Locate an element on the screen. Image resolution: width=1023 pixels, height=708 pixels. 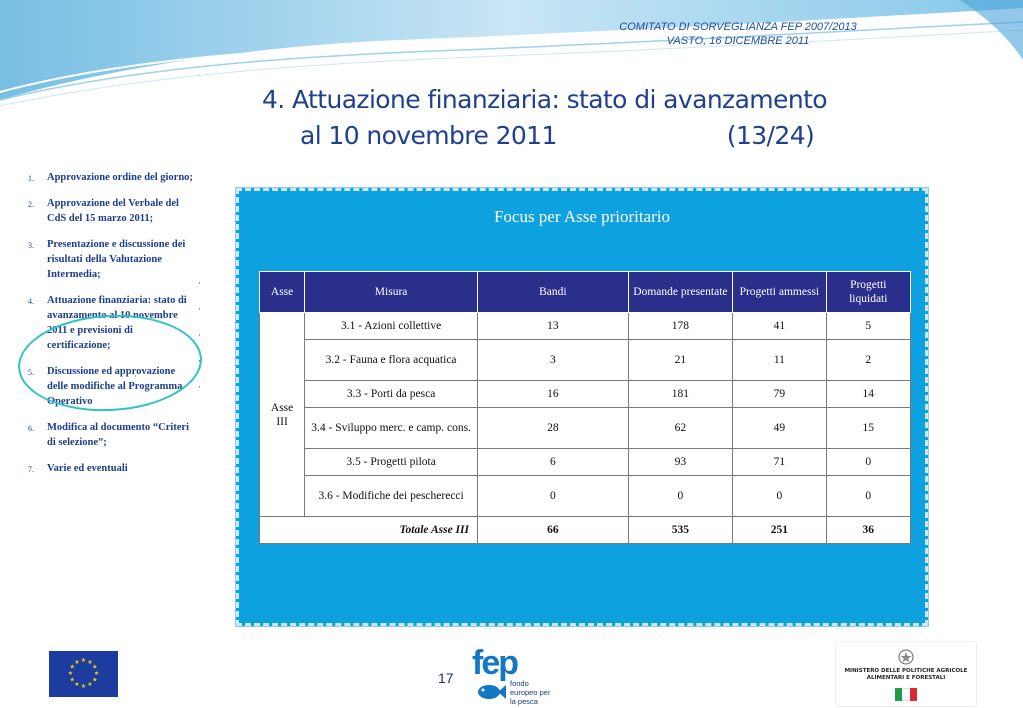
agenda-item-number: 1. is located at coordinates (31, 178).